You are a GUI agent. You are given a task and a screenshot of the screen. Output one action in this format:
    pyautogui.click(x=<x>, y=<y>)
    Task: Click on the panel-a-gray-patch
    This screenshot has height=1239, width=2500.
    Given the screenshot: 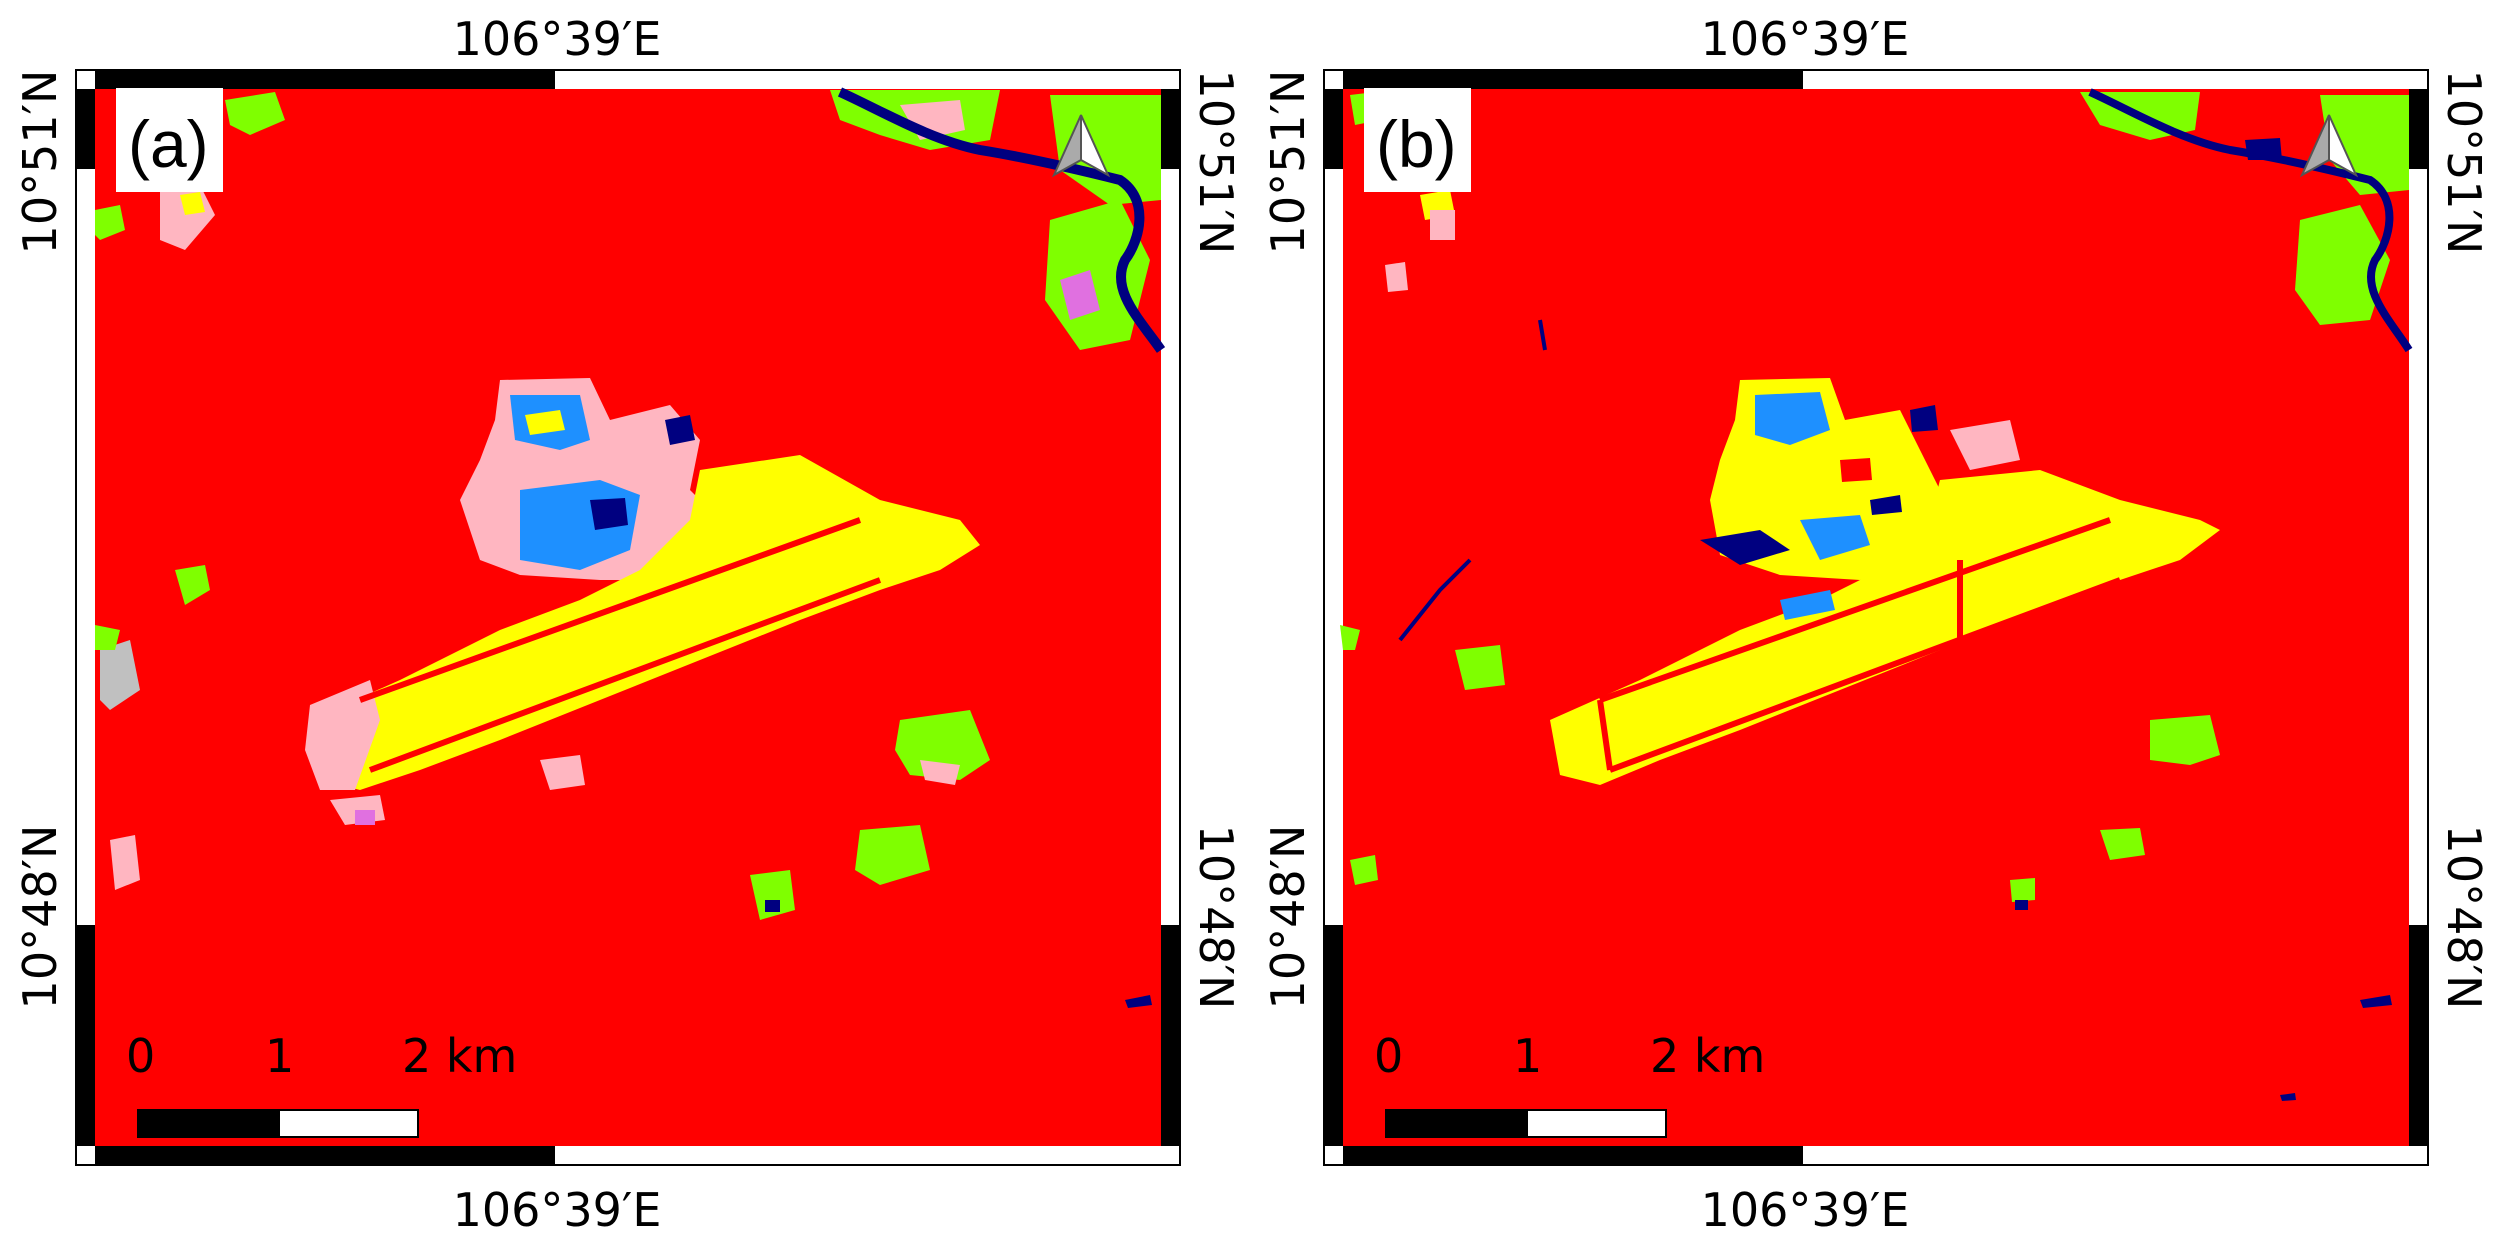 What is the action you would take?
    pyautogui.click(x=120, y=675)
    